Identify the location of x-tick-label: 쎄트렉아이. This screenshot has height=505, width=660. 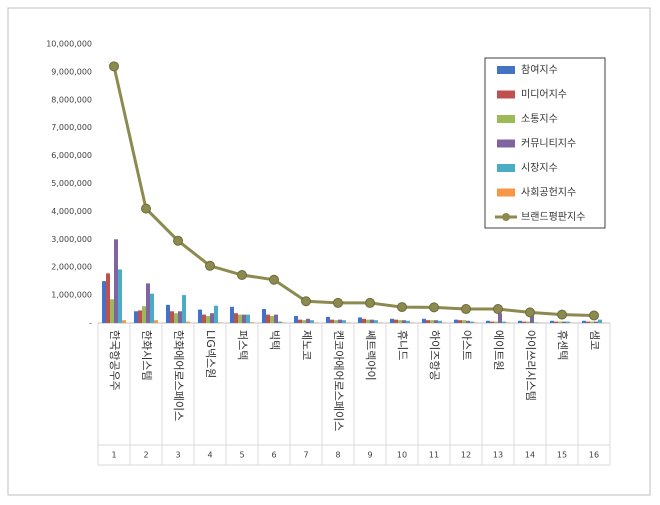
(370, 355).